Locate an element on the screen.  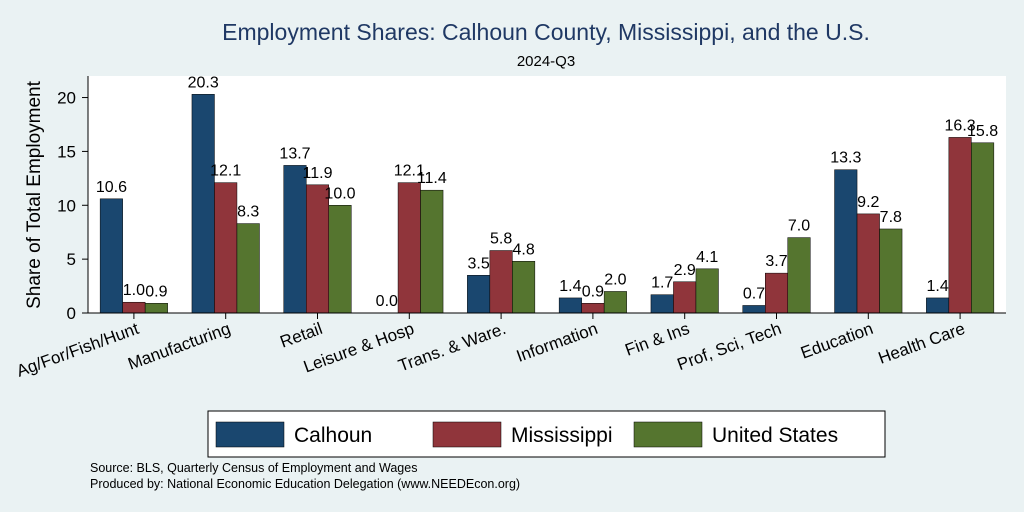
legend-swatch-calhoun is located at coordinates (250, 434).